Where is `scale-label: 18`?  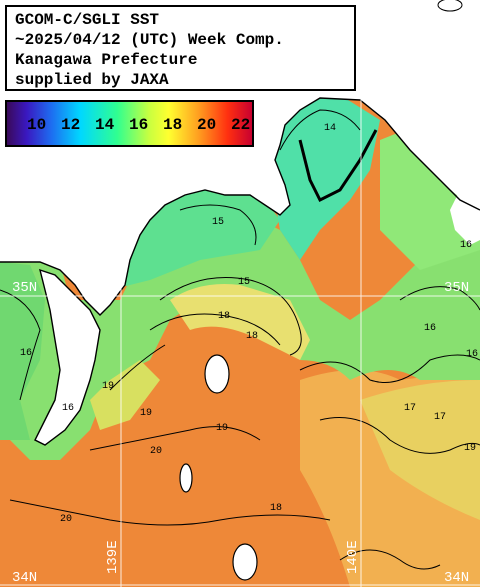 scale-label: 18 is located at coordinates (173, 125).